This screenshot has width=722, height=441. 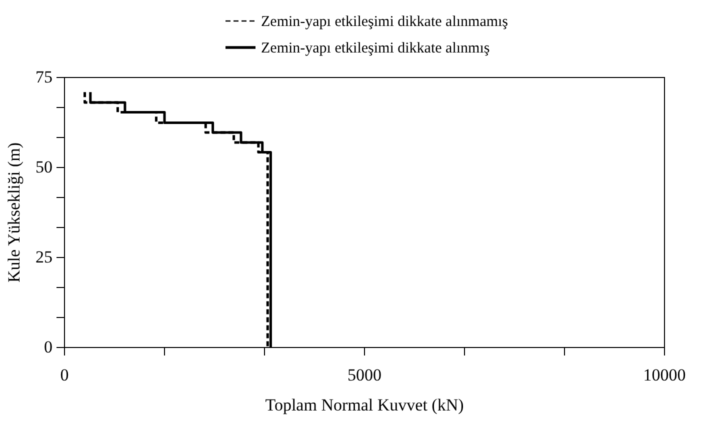 What do you see at coordinates (364, 405) in the screenshot?
I see `x-axis-title: Toplam Normal Kuvvet (kN)` at bounding box center [364, 405].